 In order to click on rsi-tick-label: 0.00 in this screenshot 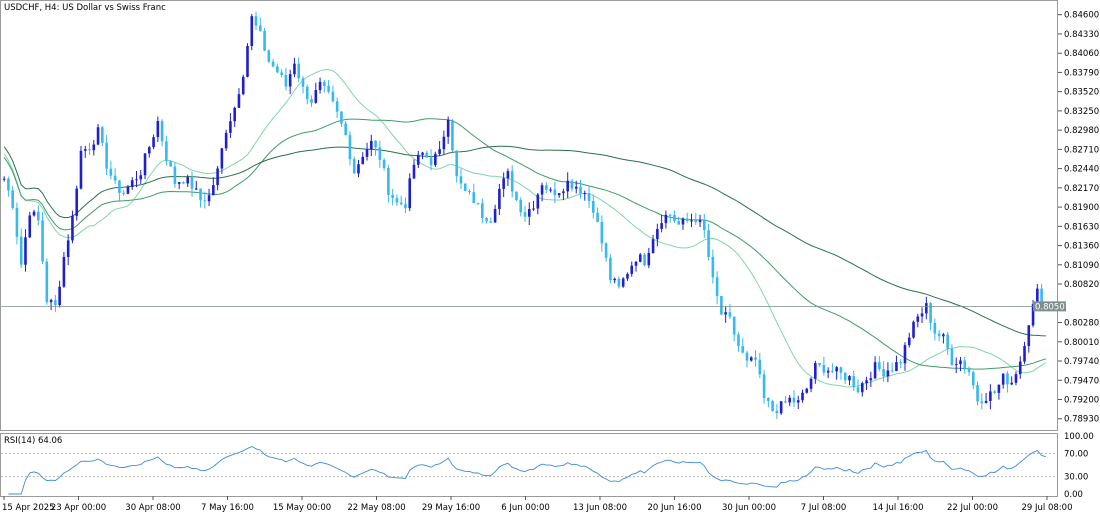, I will do `click(1073, 495)`.